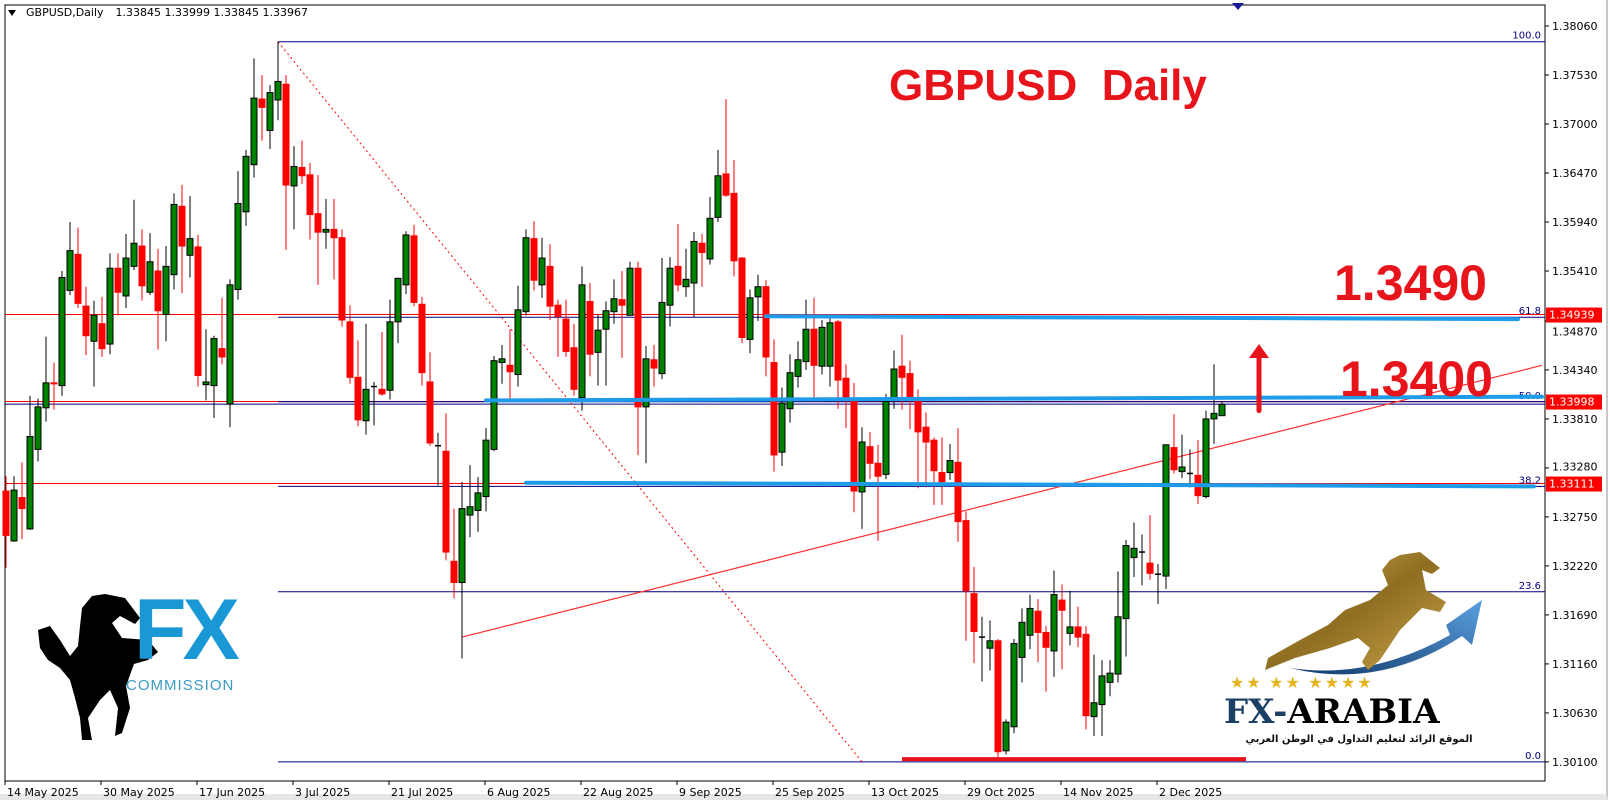 The image size is (1610, 806). Describe the element at coordinates (1575, 713) in the screenshot. I see `y-tick-label: 1.30630` at that location.